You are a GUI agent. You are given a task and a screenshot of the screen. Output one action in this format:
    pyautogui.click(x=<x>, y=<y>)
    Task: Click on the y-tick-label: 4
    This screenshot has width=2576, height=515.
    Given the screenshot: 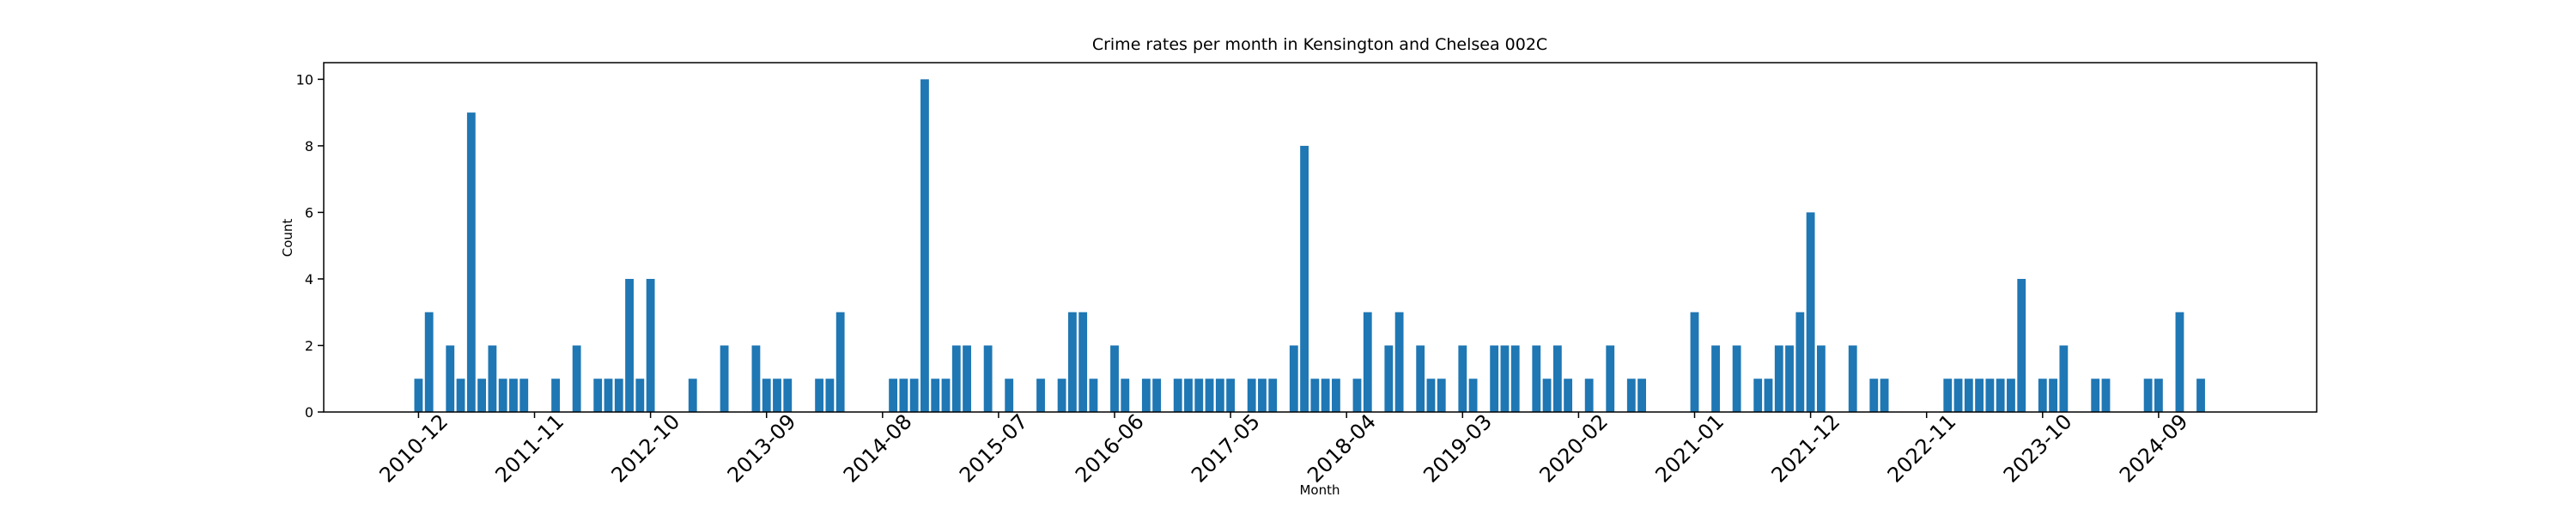 What is the action you would take?
    pyautogui.click(x=309, y=279)
    